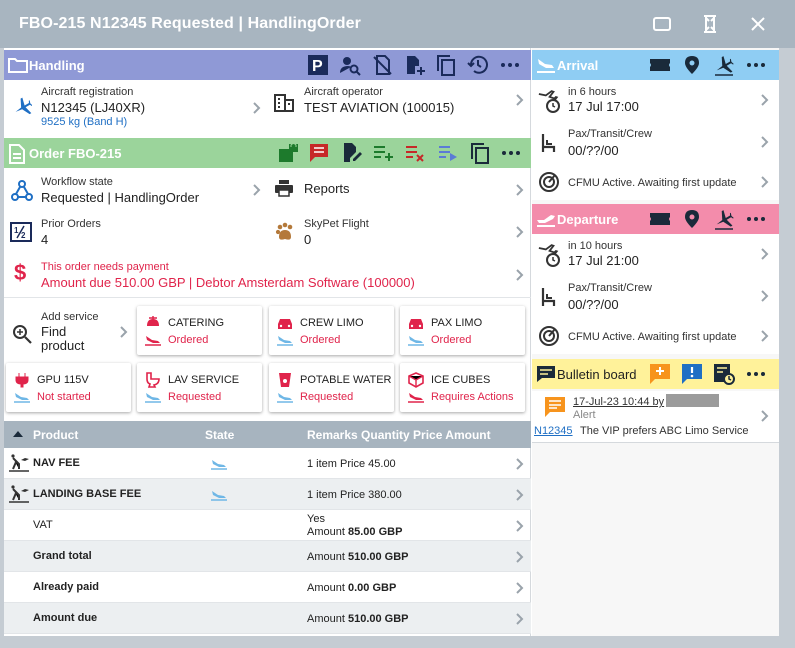  What do you see at coordinates (319, 153) in the screenshot?
I see `comment-button` at bounding box center [319, 153].